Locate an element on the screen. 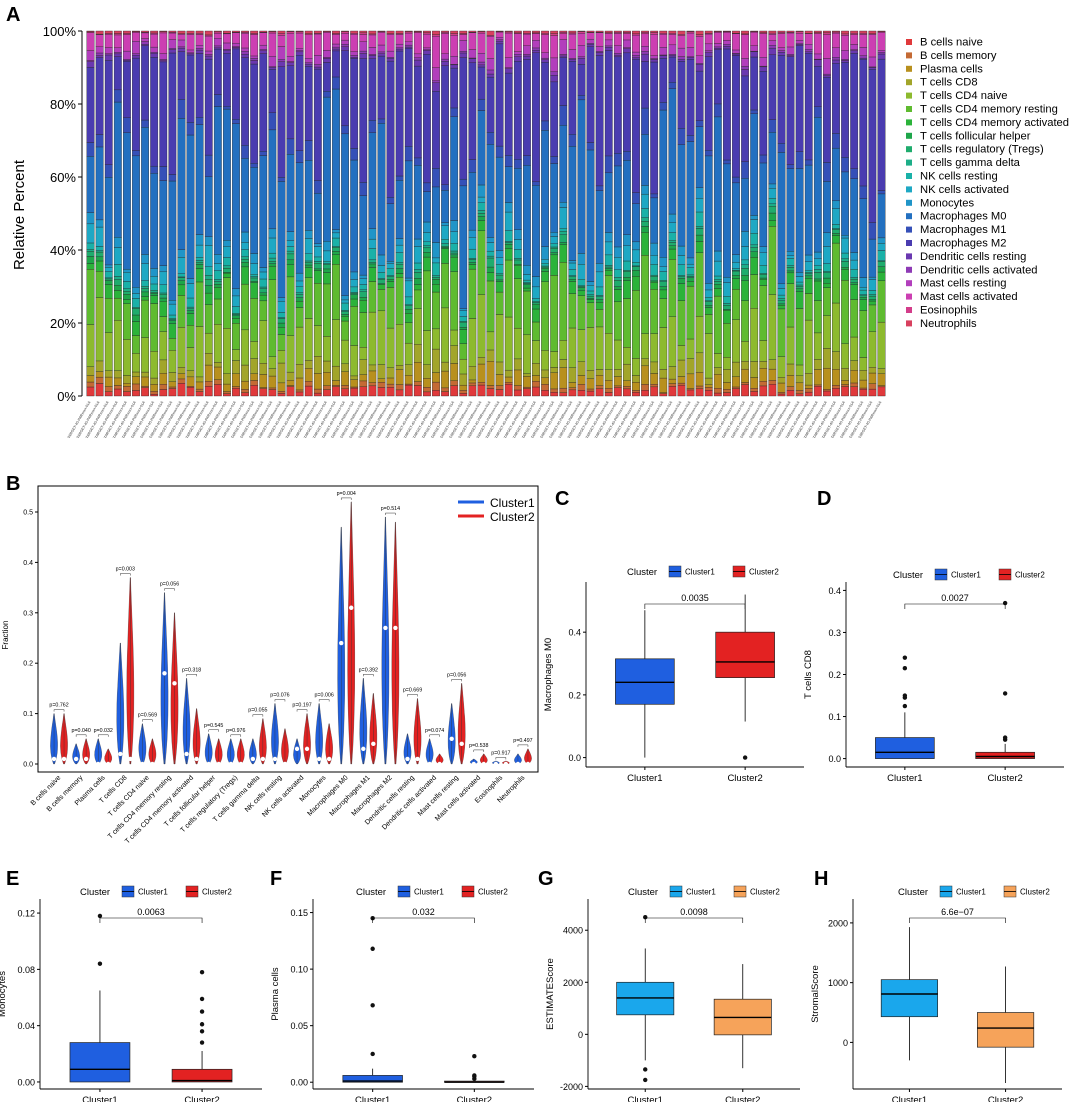 The image size is (1072, 1102). legend-label: Dendritic cells resting is located at coordinates (973, 257).